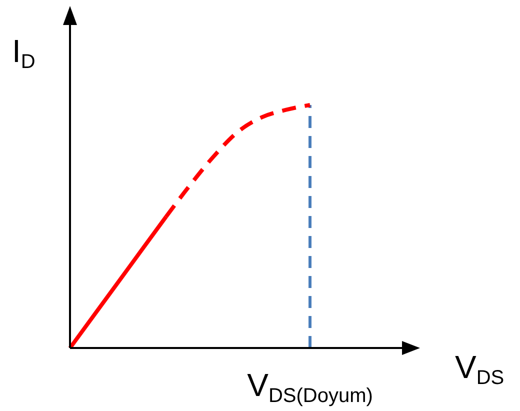  Describe the element at coordinates (479, 369) in the screenshot. I see `x-axis-title: V$_{DS}$` at that location.